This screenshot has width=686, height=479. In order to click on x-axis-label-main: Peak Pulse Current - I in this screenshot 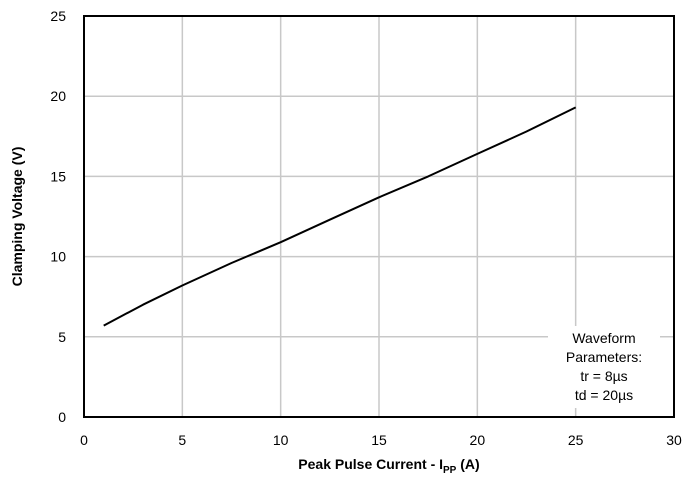, I will do `click(370, 464)`.